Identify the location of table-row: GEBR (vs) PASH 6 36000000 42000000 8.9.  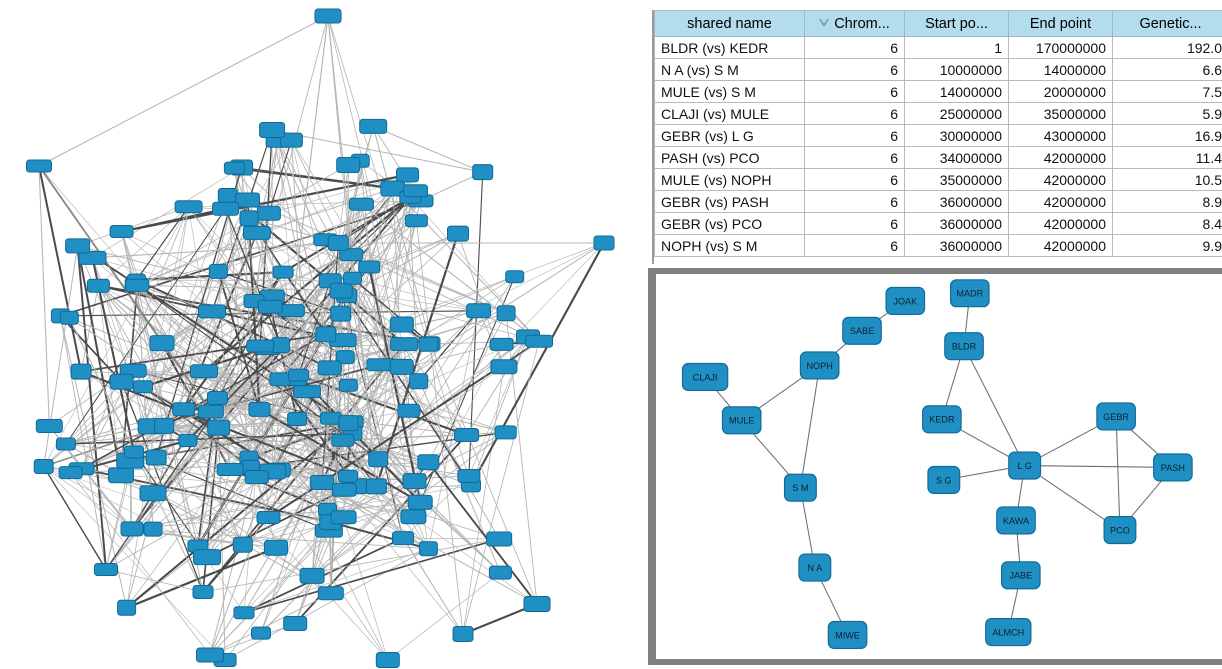
(938, 201).